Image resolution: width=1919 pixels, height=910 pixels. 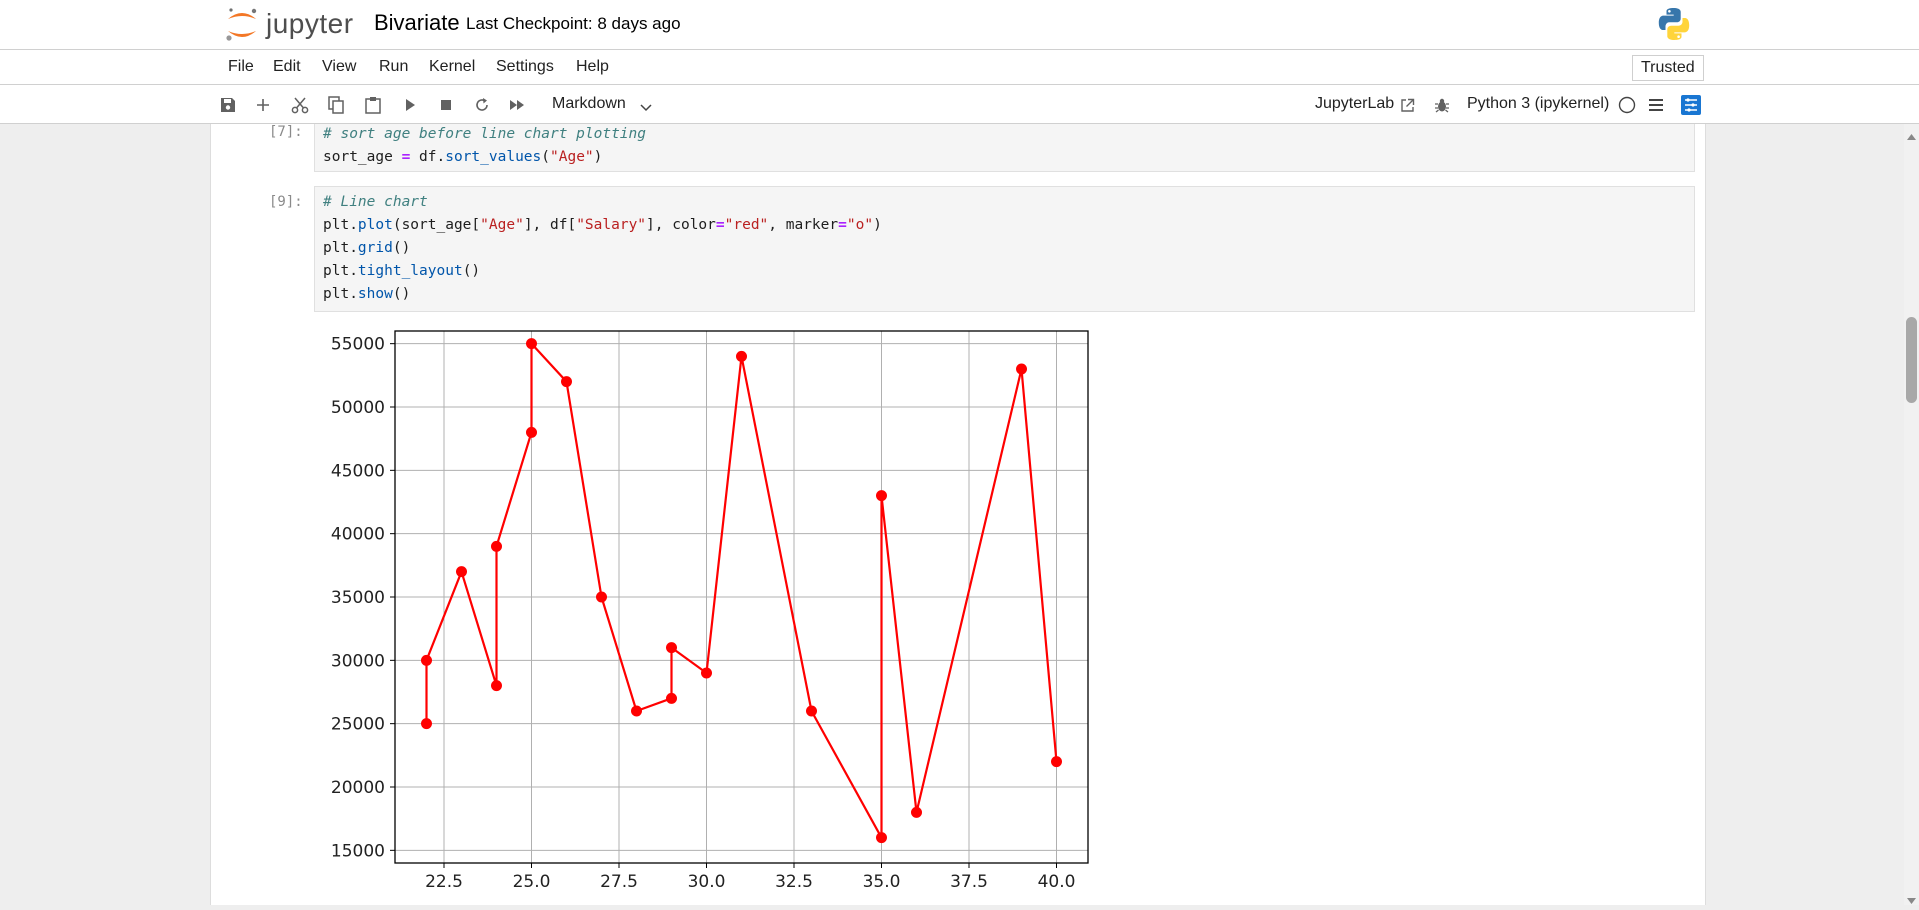 I want to click on menu-view: View, so click(x=339, y=66).